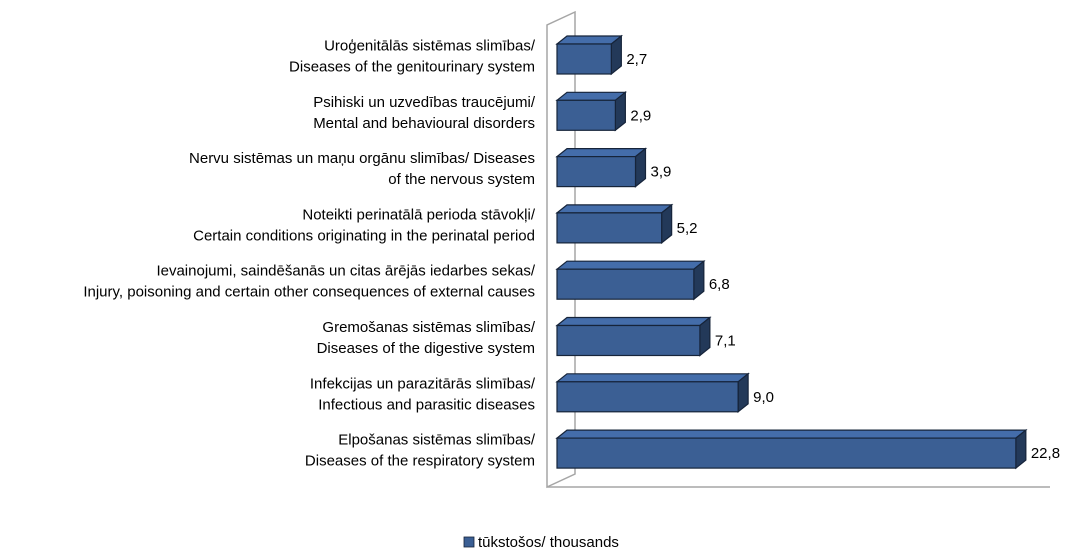 Image resolution: width=1067 pixels, height=552 pixels. What do you see at coordinates (719, 284) in the screenshot?
I see `value-label: 6,8` at bounding box center [719, 284].